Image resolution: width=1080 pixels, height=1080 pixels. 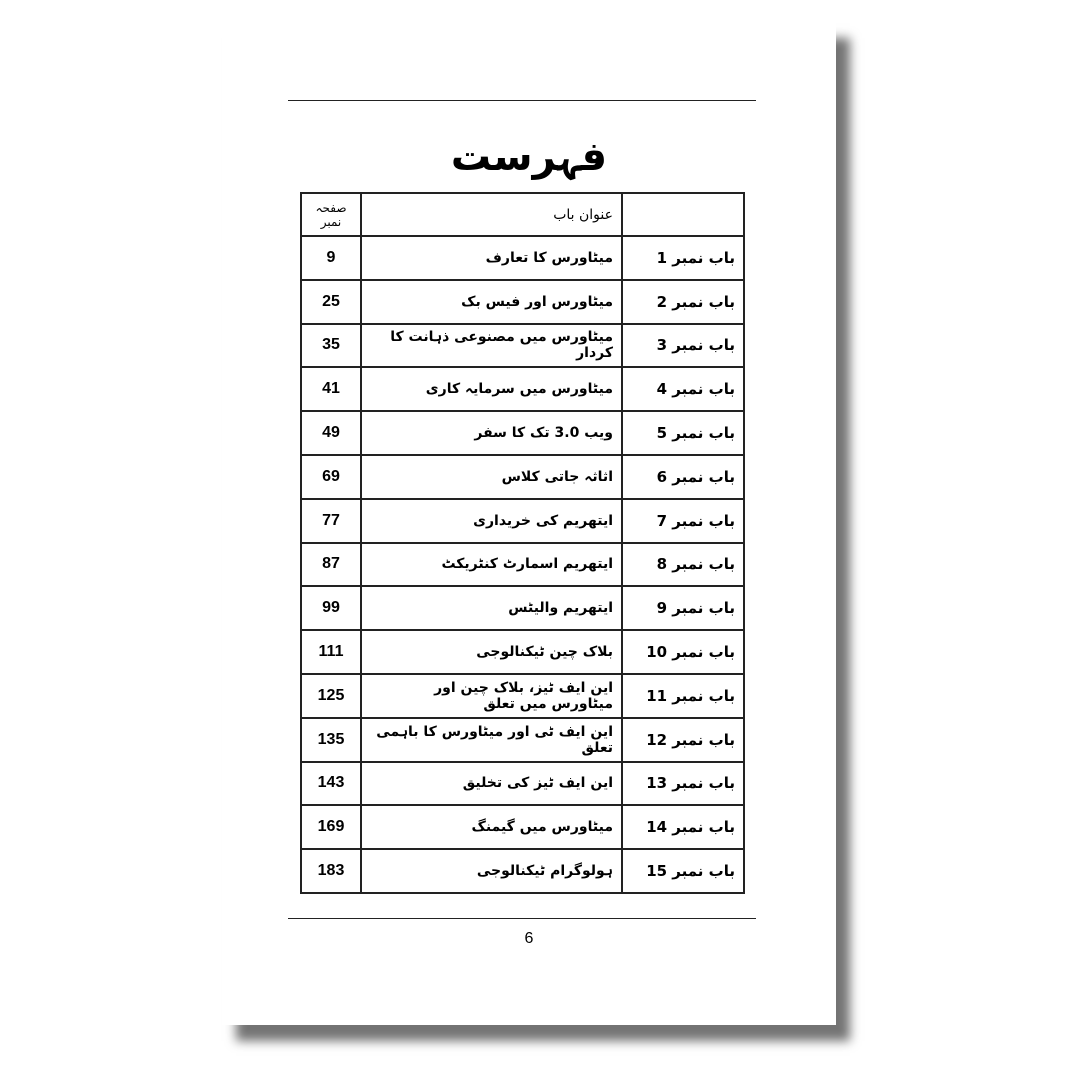 What do you see at coordinates (683, 345) in the screenshot?
I see `chapter-cell: باب نمبر 3` at bounding box center [683, 345].